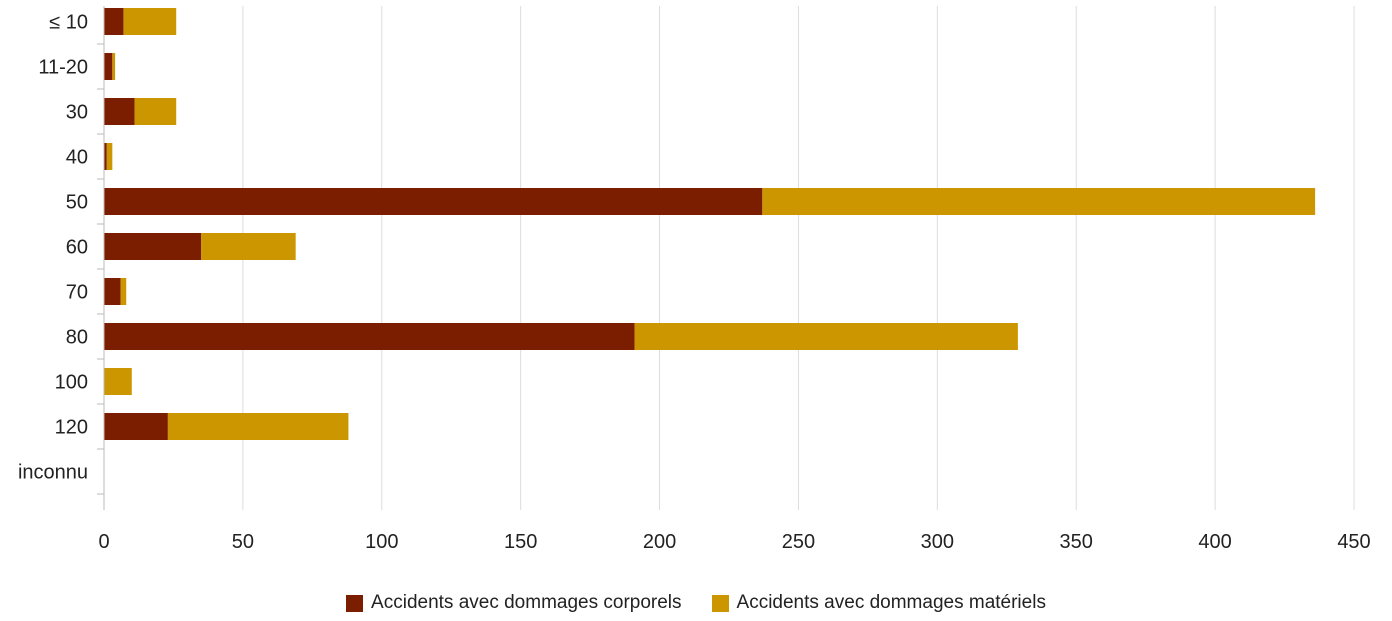 The width and height of the screenshot is (1392, 621). What do you see at coordinates (720, 603) in the screenshot?
I see `legend-swatch-materiels` at bounding box center [720, 603].